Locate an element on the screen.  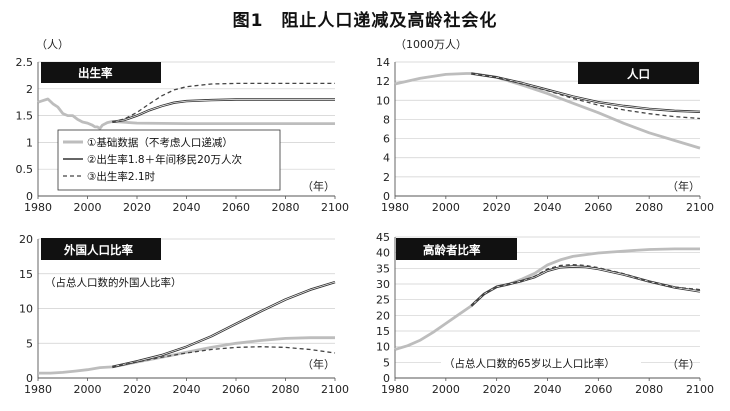
population-x-tick-label: 2020 is located at coordinates (497, 207).